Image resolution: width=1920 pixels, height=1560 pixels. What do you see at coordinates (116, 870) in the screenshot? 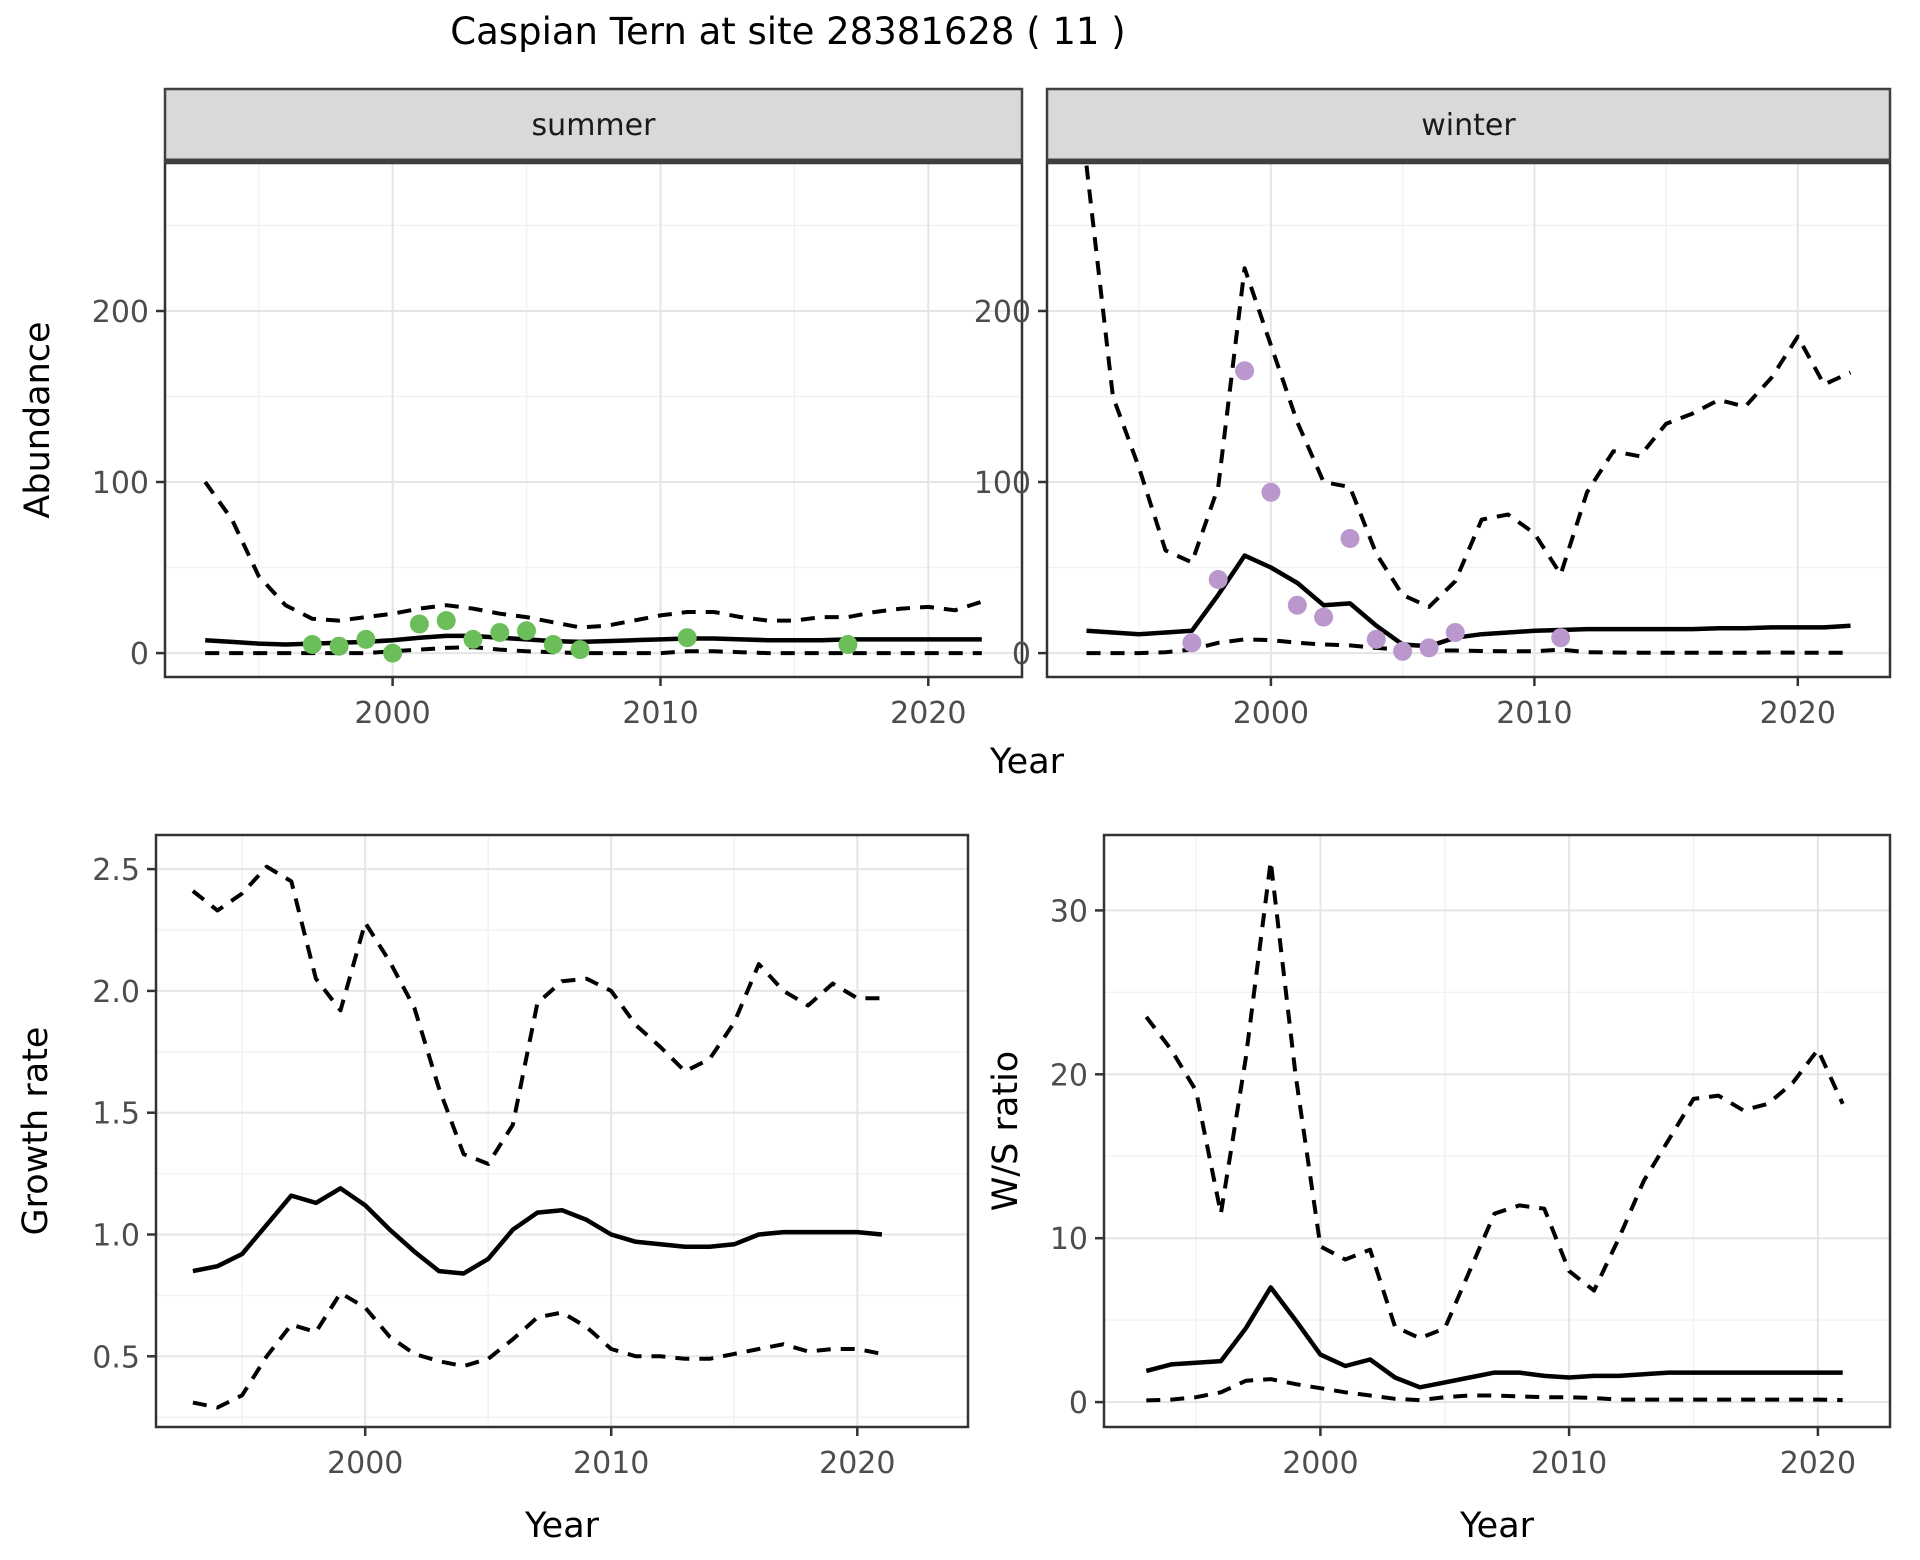
I see `y-tick-label: 2.5` at bounding box center [116, 870].